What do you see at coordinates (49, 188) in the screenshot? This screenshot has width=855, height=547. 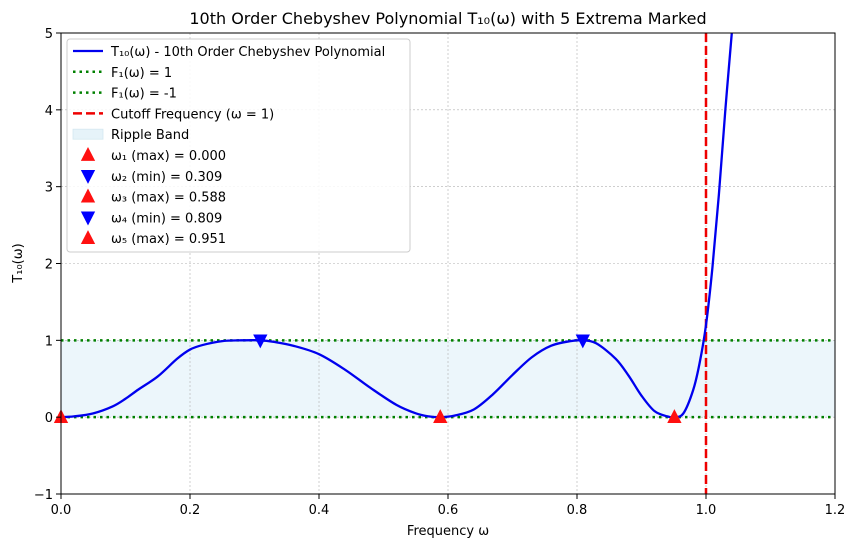 I see `y-tick-label: 3` at bounding box center [49, 188].